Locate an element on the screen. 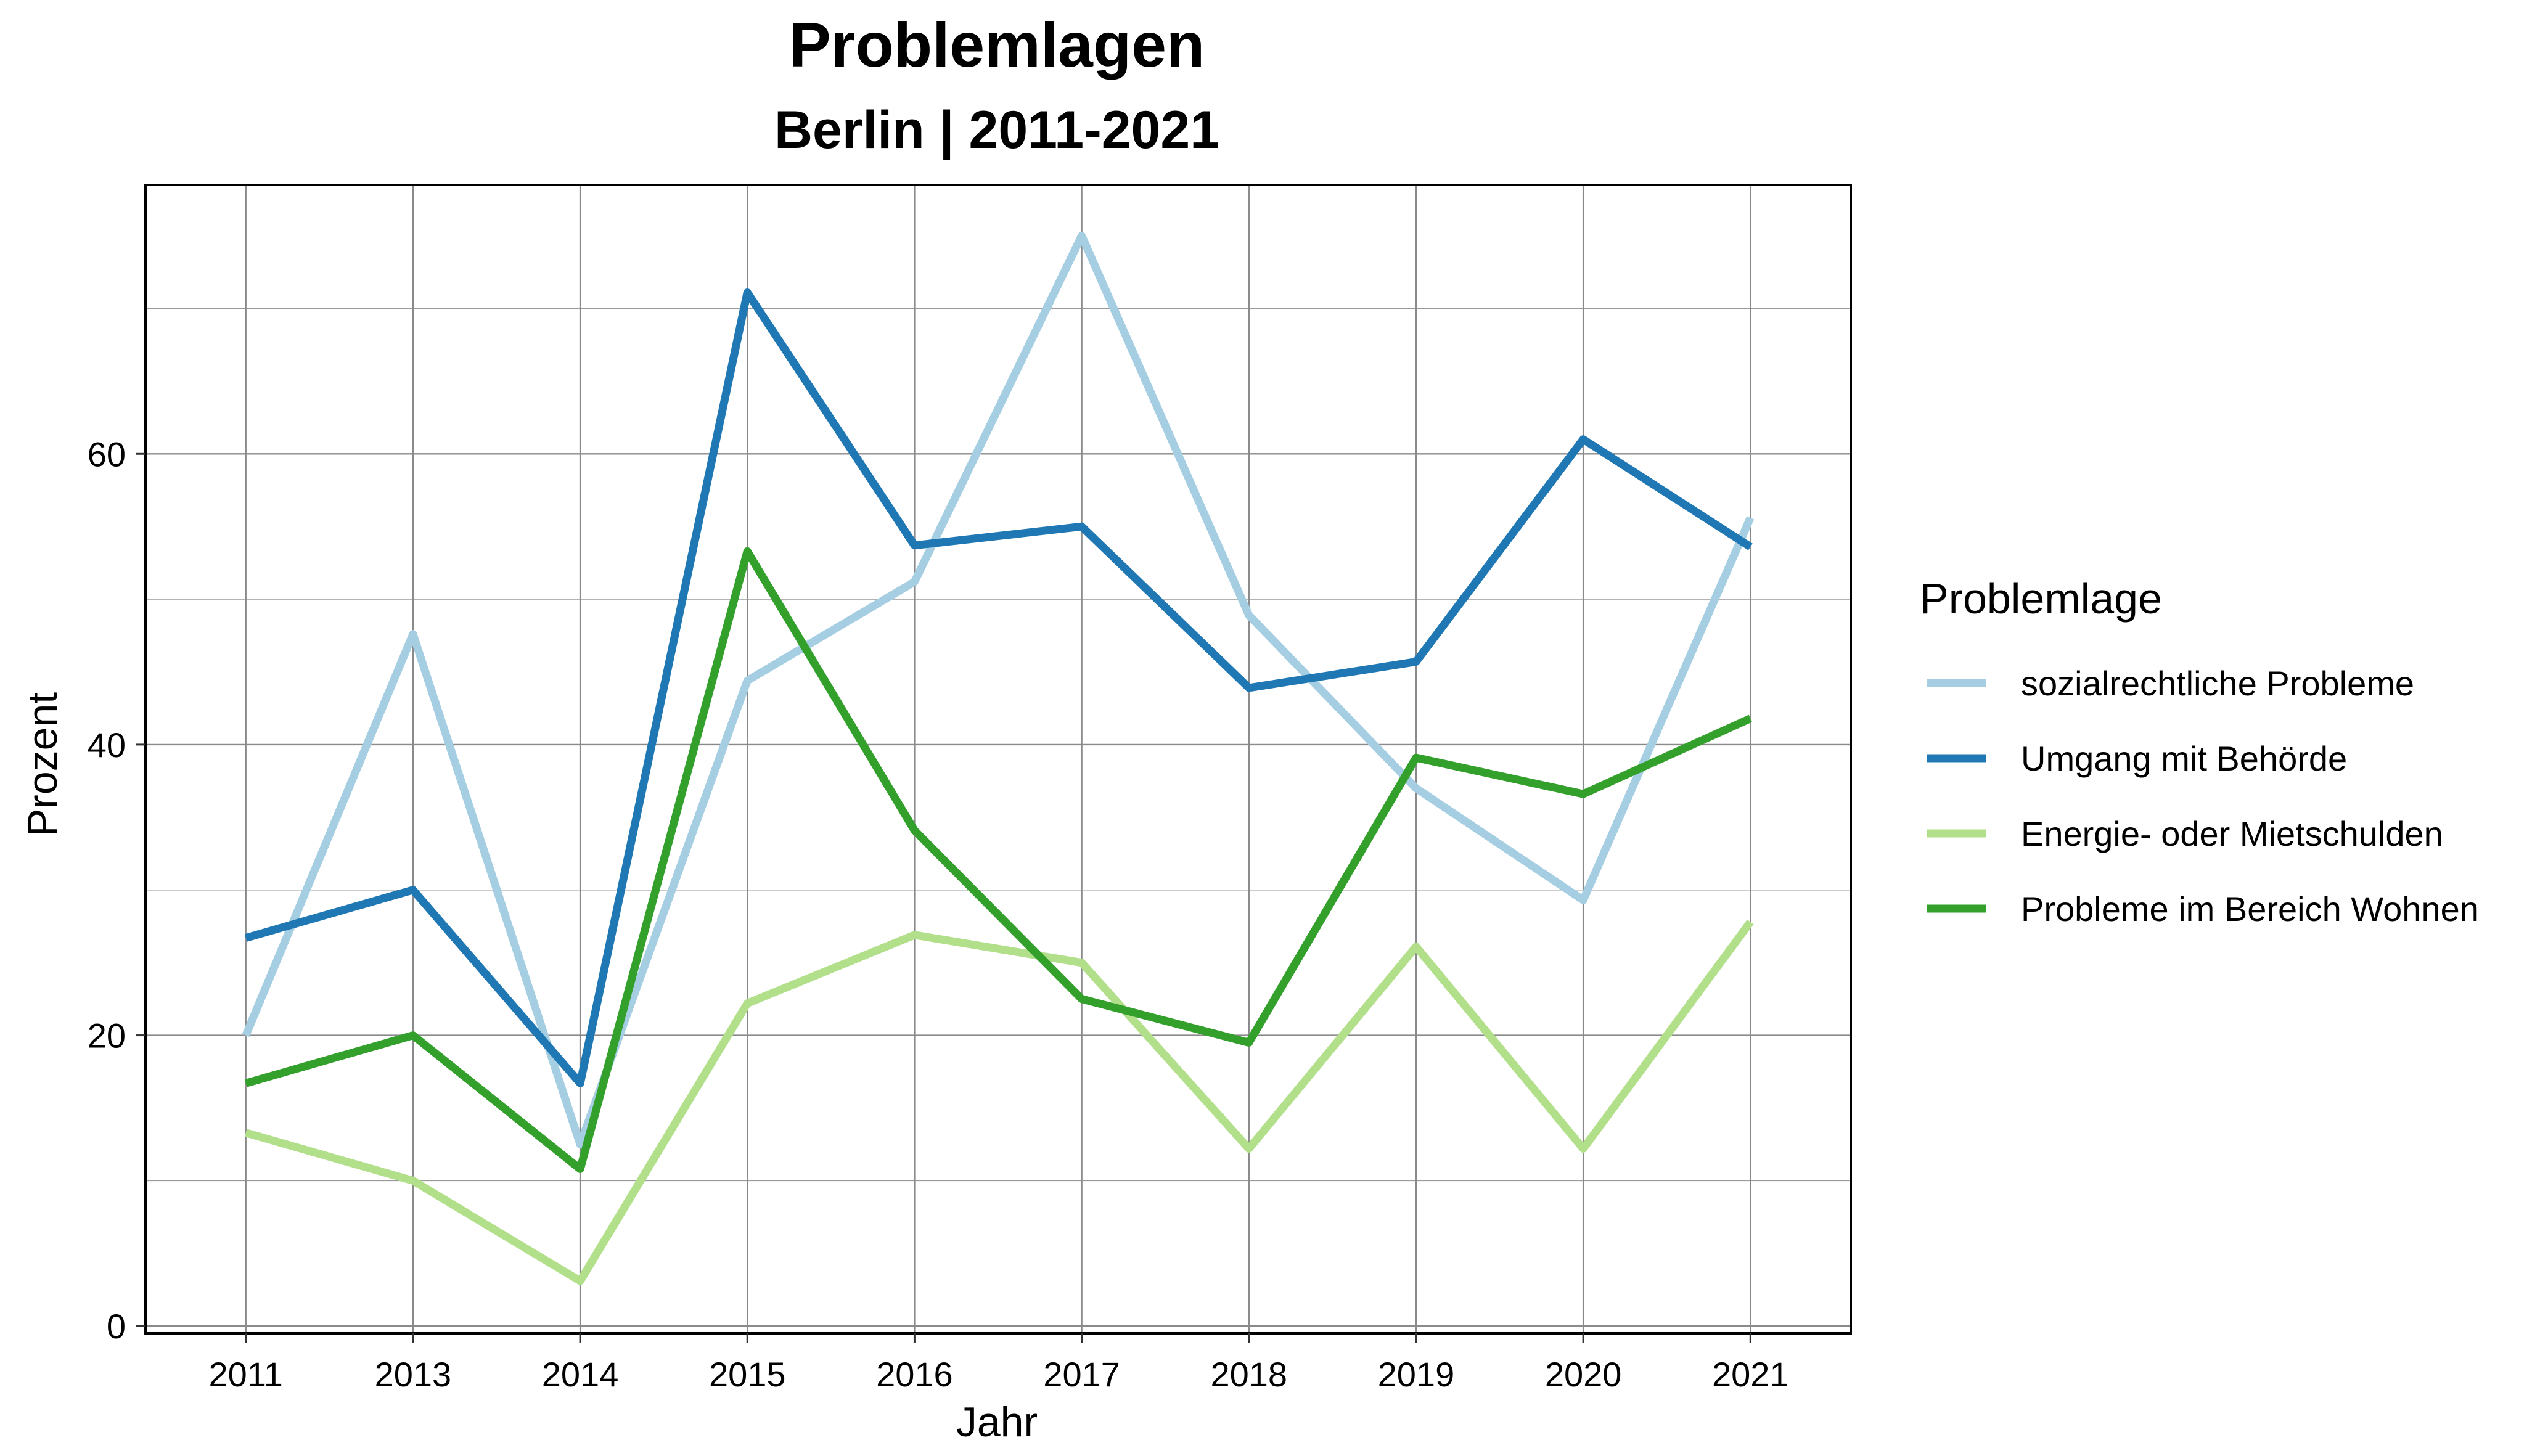 This screenshot has width=2548, height=1456. x-axis-title: Jahr is located at coordinates (997, 1422).